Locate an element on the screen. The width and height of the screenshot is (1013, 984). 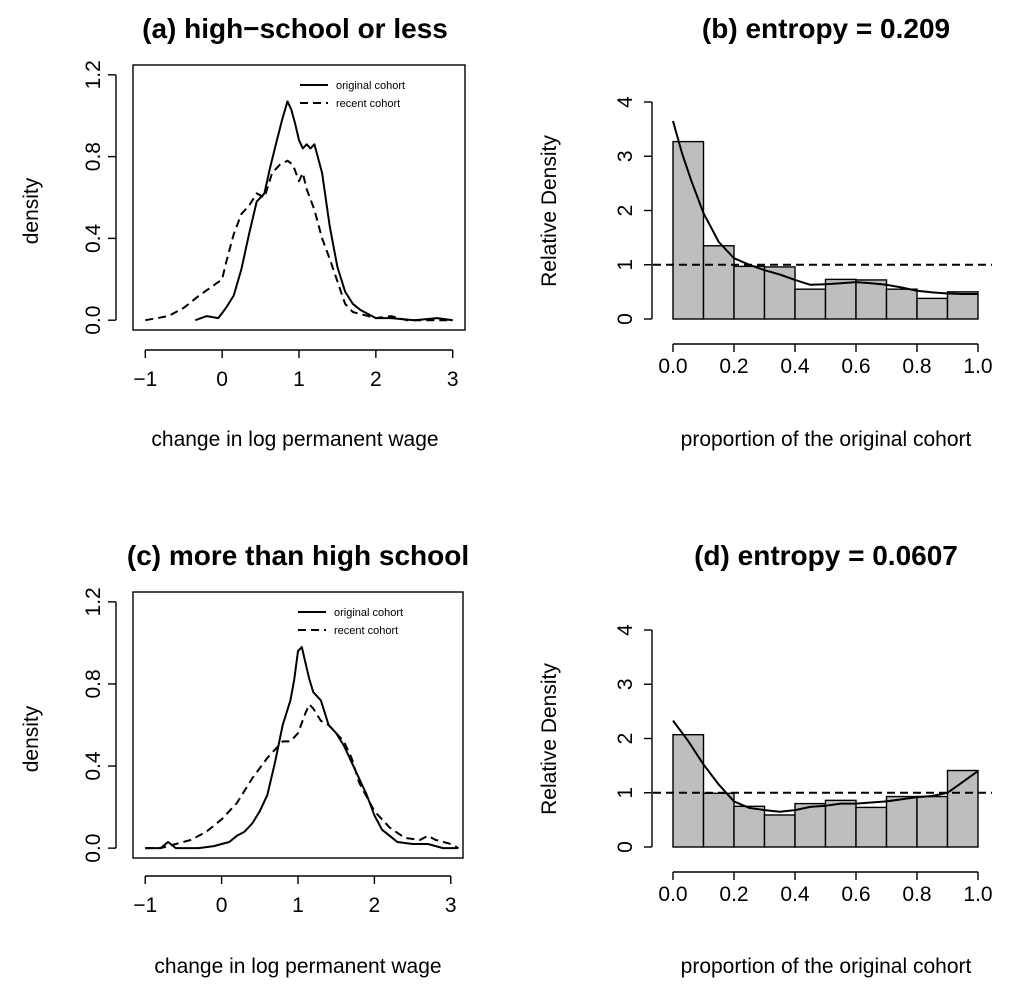
panel-a-y-tick-label: 1.2 is located at coordinates (93, 74).